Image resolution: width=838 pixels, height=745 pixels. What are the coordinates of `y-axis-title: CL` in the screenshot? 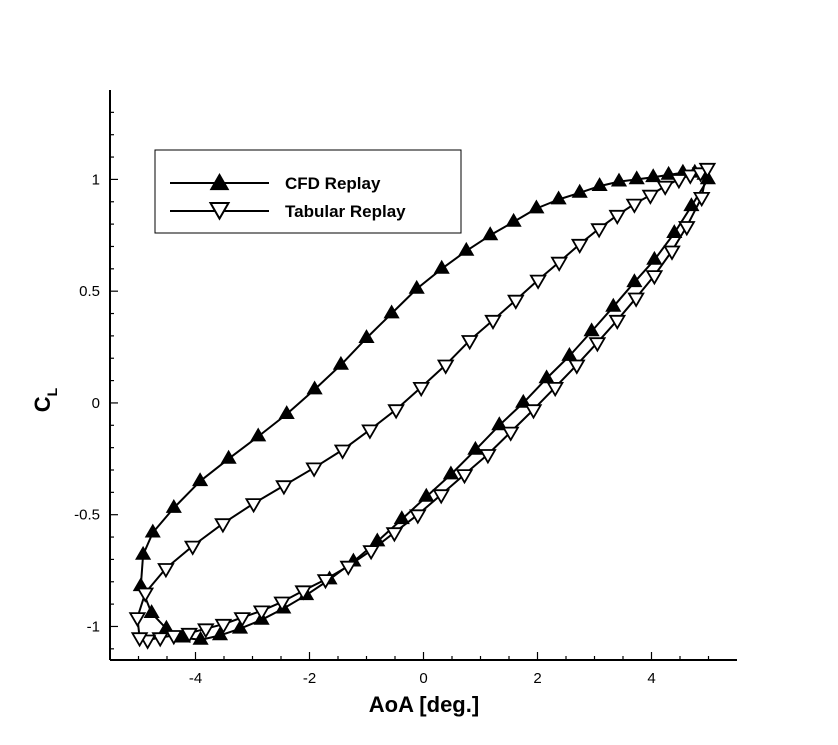 It's located at (45, 399).